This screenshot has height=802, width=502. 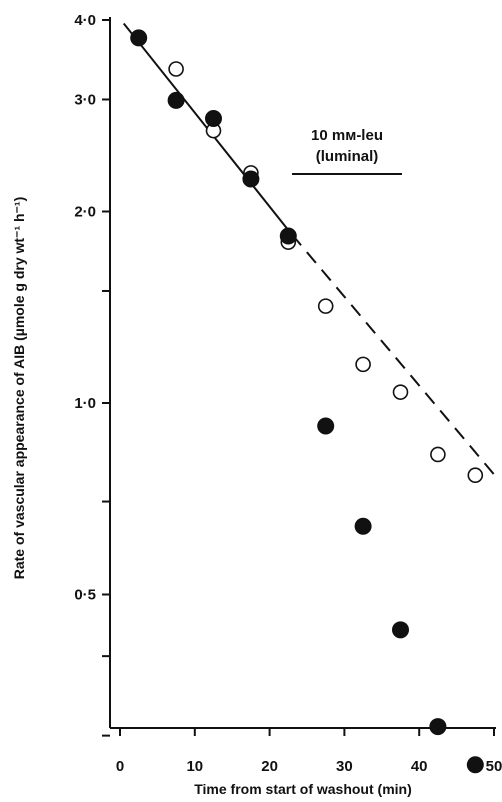 I want to click on y-tick-label: 3·0, so click(x=85, y=99).